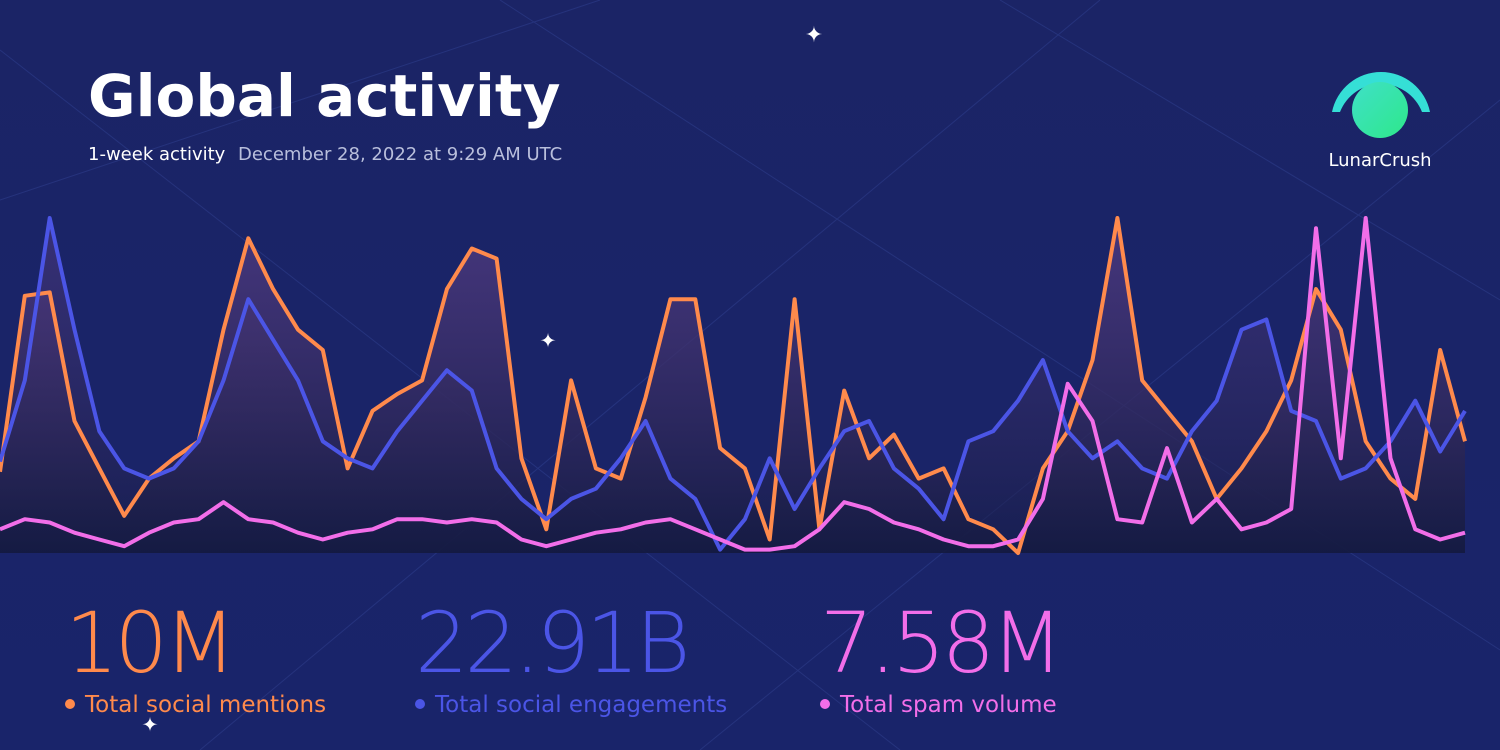 This screenshot has width=1500, height=750. I want to click on title: Global activity, so click(324, 96).